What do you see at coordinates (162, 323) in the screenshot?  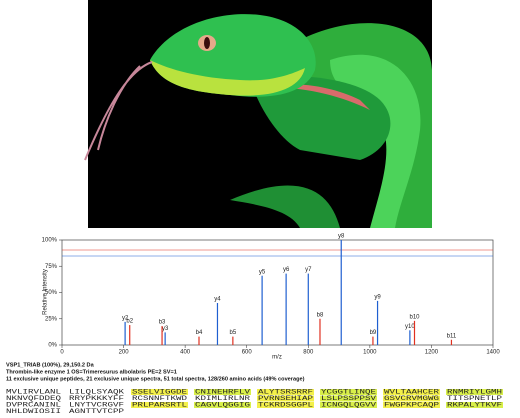 I see `peak-label: b3` at bounding box center [162, 323].